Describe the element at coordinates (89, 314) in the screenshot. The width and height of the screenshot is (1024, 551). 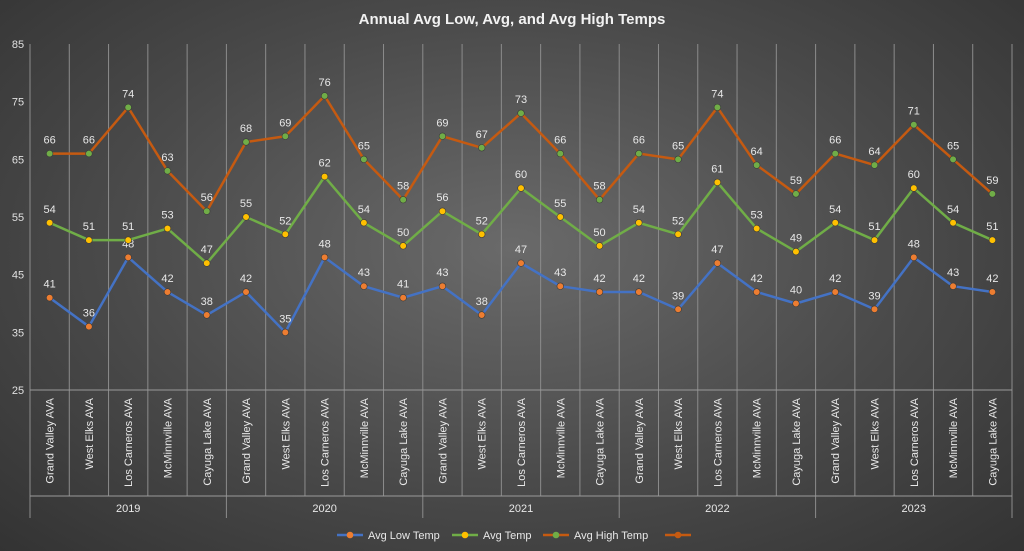
I see `data-label: 36` at that location.